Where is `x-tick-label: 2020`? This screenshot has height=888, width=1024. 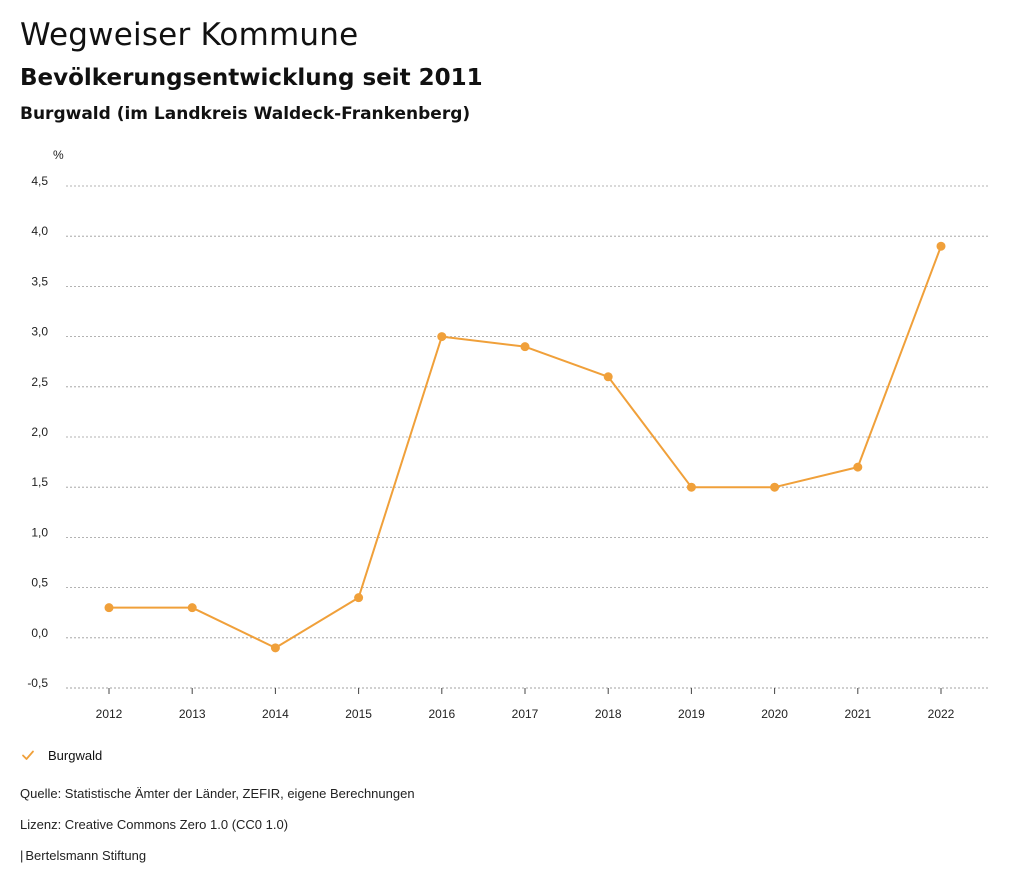 x-tick-label: 2020 is located at coordinates (774, 714).